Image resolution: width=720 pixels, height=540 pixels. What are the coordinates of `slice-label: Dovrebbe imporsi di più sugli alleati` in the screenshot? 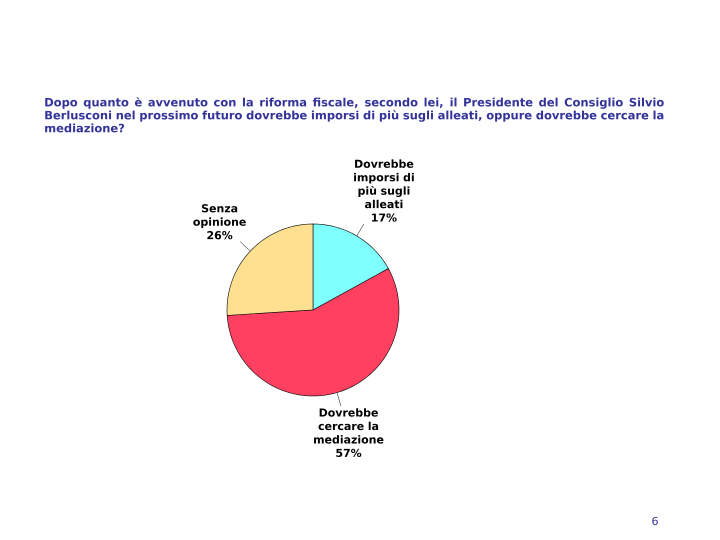 It's located at (384, 183).